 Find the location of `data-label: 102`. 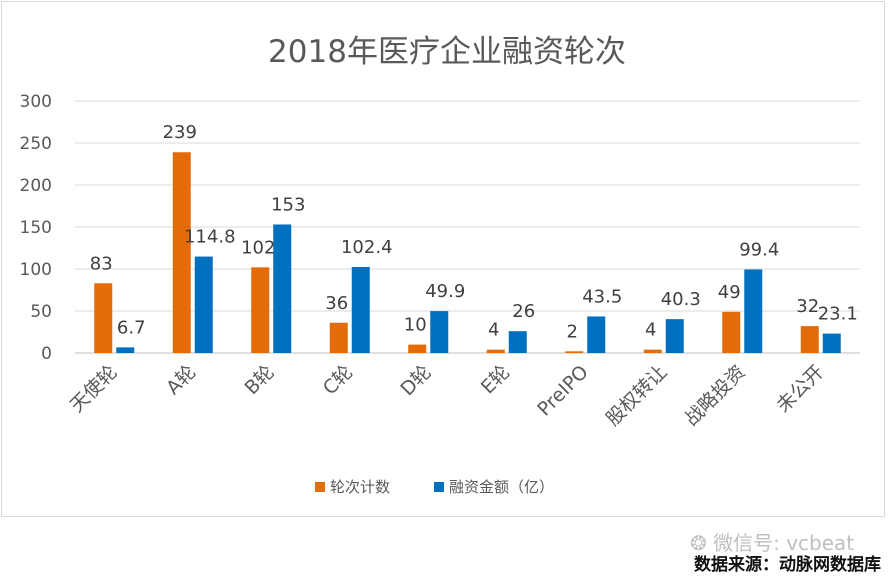

data-label: 102 is located at coordinates (258, 247).